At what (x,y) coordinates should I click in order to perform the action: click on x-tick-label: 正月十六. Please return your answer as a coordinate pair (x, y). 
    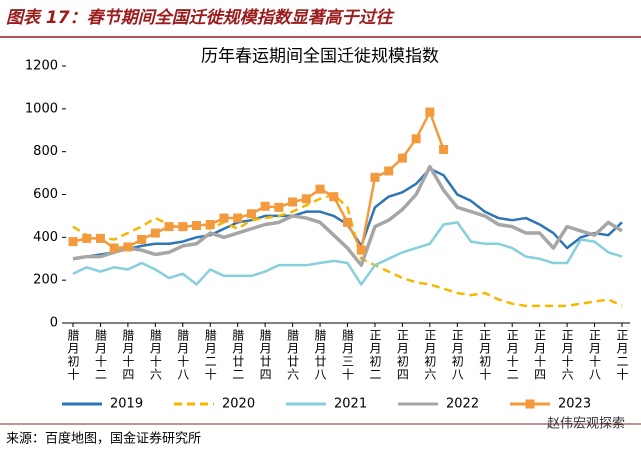
    Looking at the image, I should click on (567, 355).